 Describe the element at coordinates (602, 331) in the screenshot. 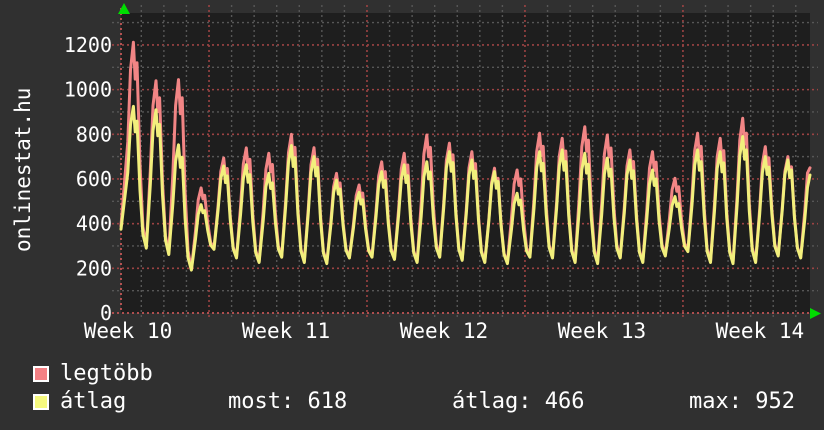

I see `x-axis-tick-label: Week 13` at that location.